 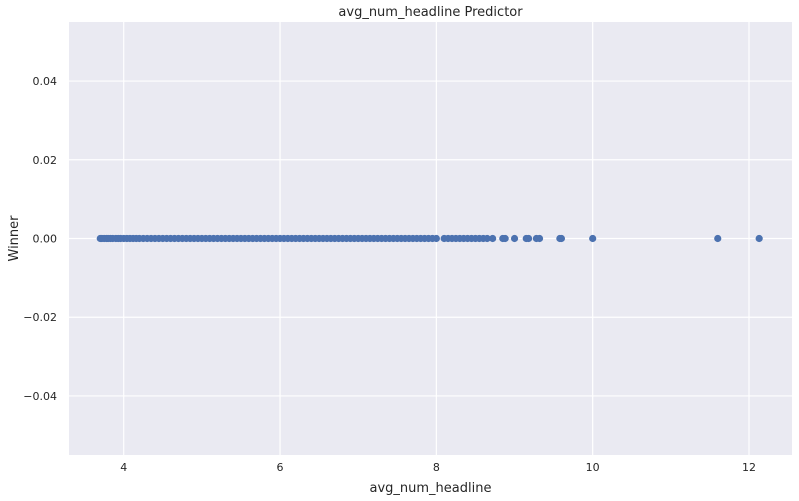 I want to click on y-tick-label: 0.02, so click(x=45, y=160).